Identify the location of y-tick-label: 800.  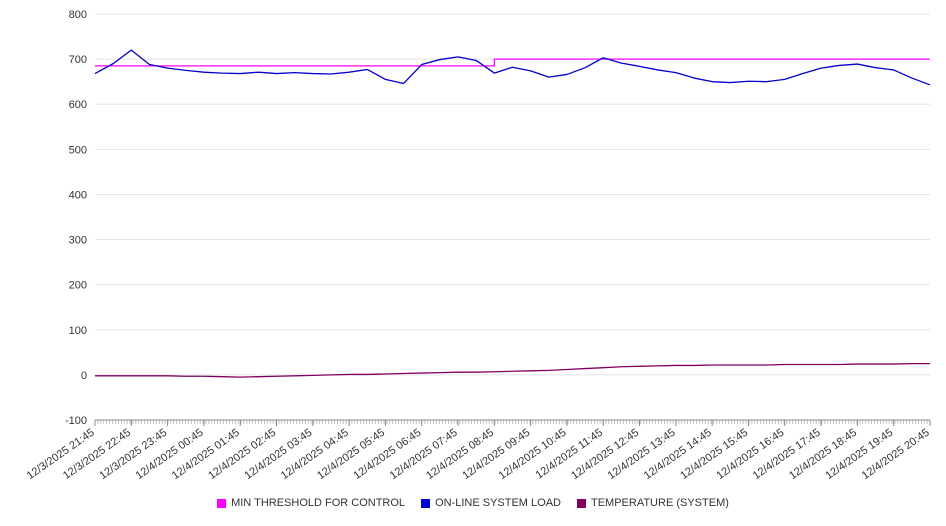
(78, 15).